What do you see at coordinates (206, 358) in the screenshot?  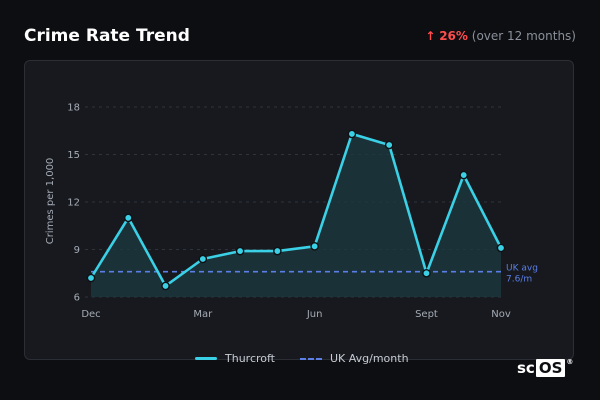 I see `legend-swatch-solid` at bounding box center [206, 358].